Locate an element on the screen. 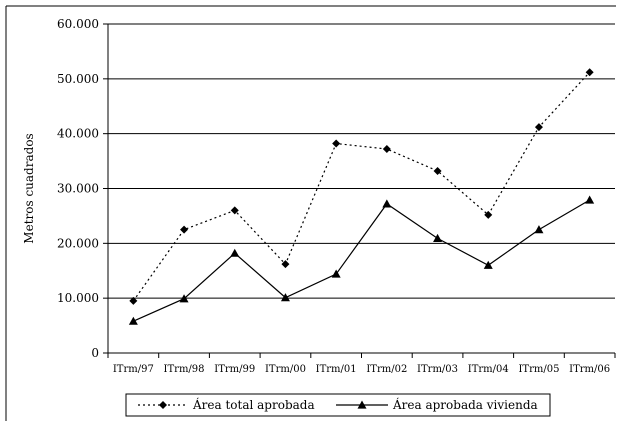 The width and height of the screenshot is (618, 423). legend-label: Área aprobada vivienda is located at coordinates (465, 404).